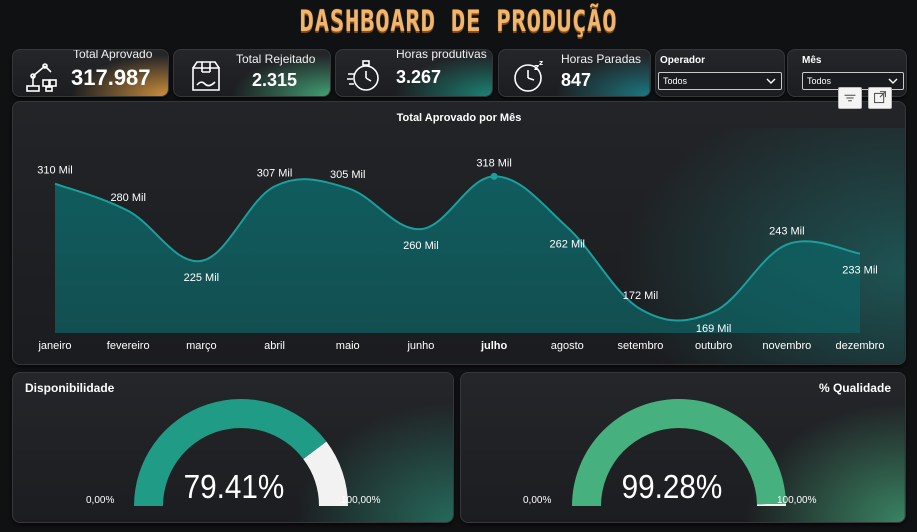 The image size is (917, 532). Describe the element at coordinates (641, 346) in the screenshot. I see `x-tick-label: setembro` at that location.